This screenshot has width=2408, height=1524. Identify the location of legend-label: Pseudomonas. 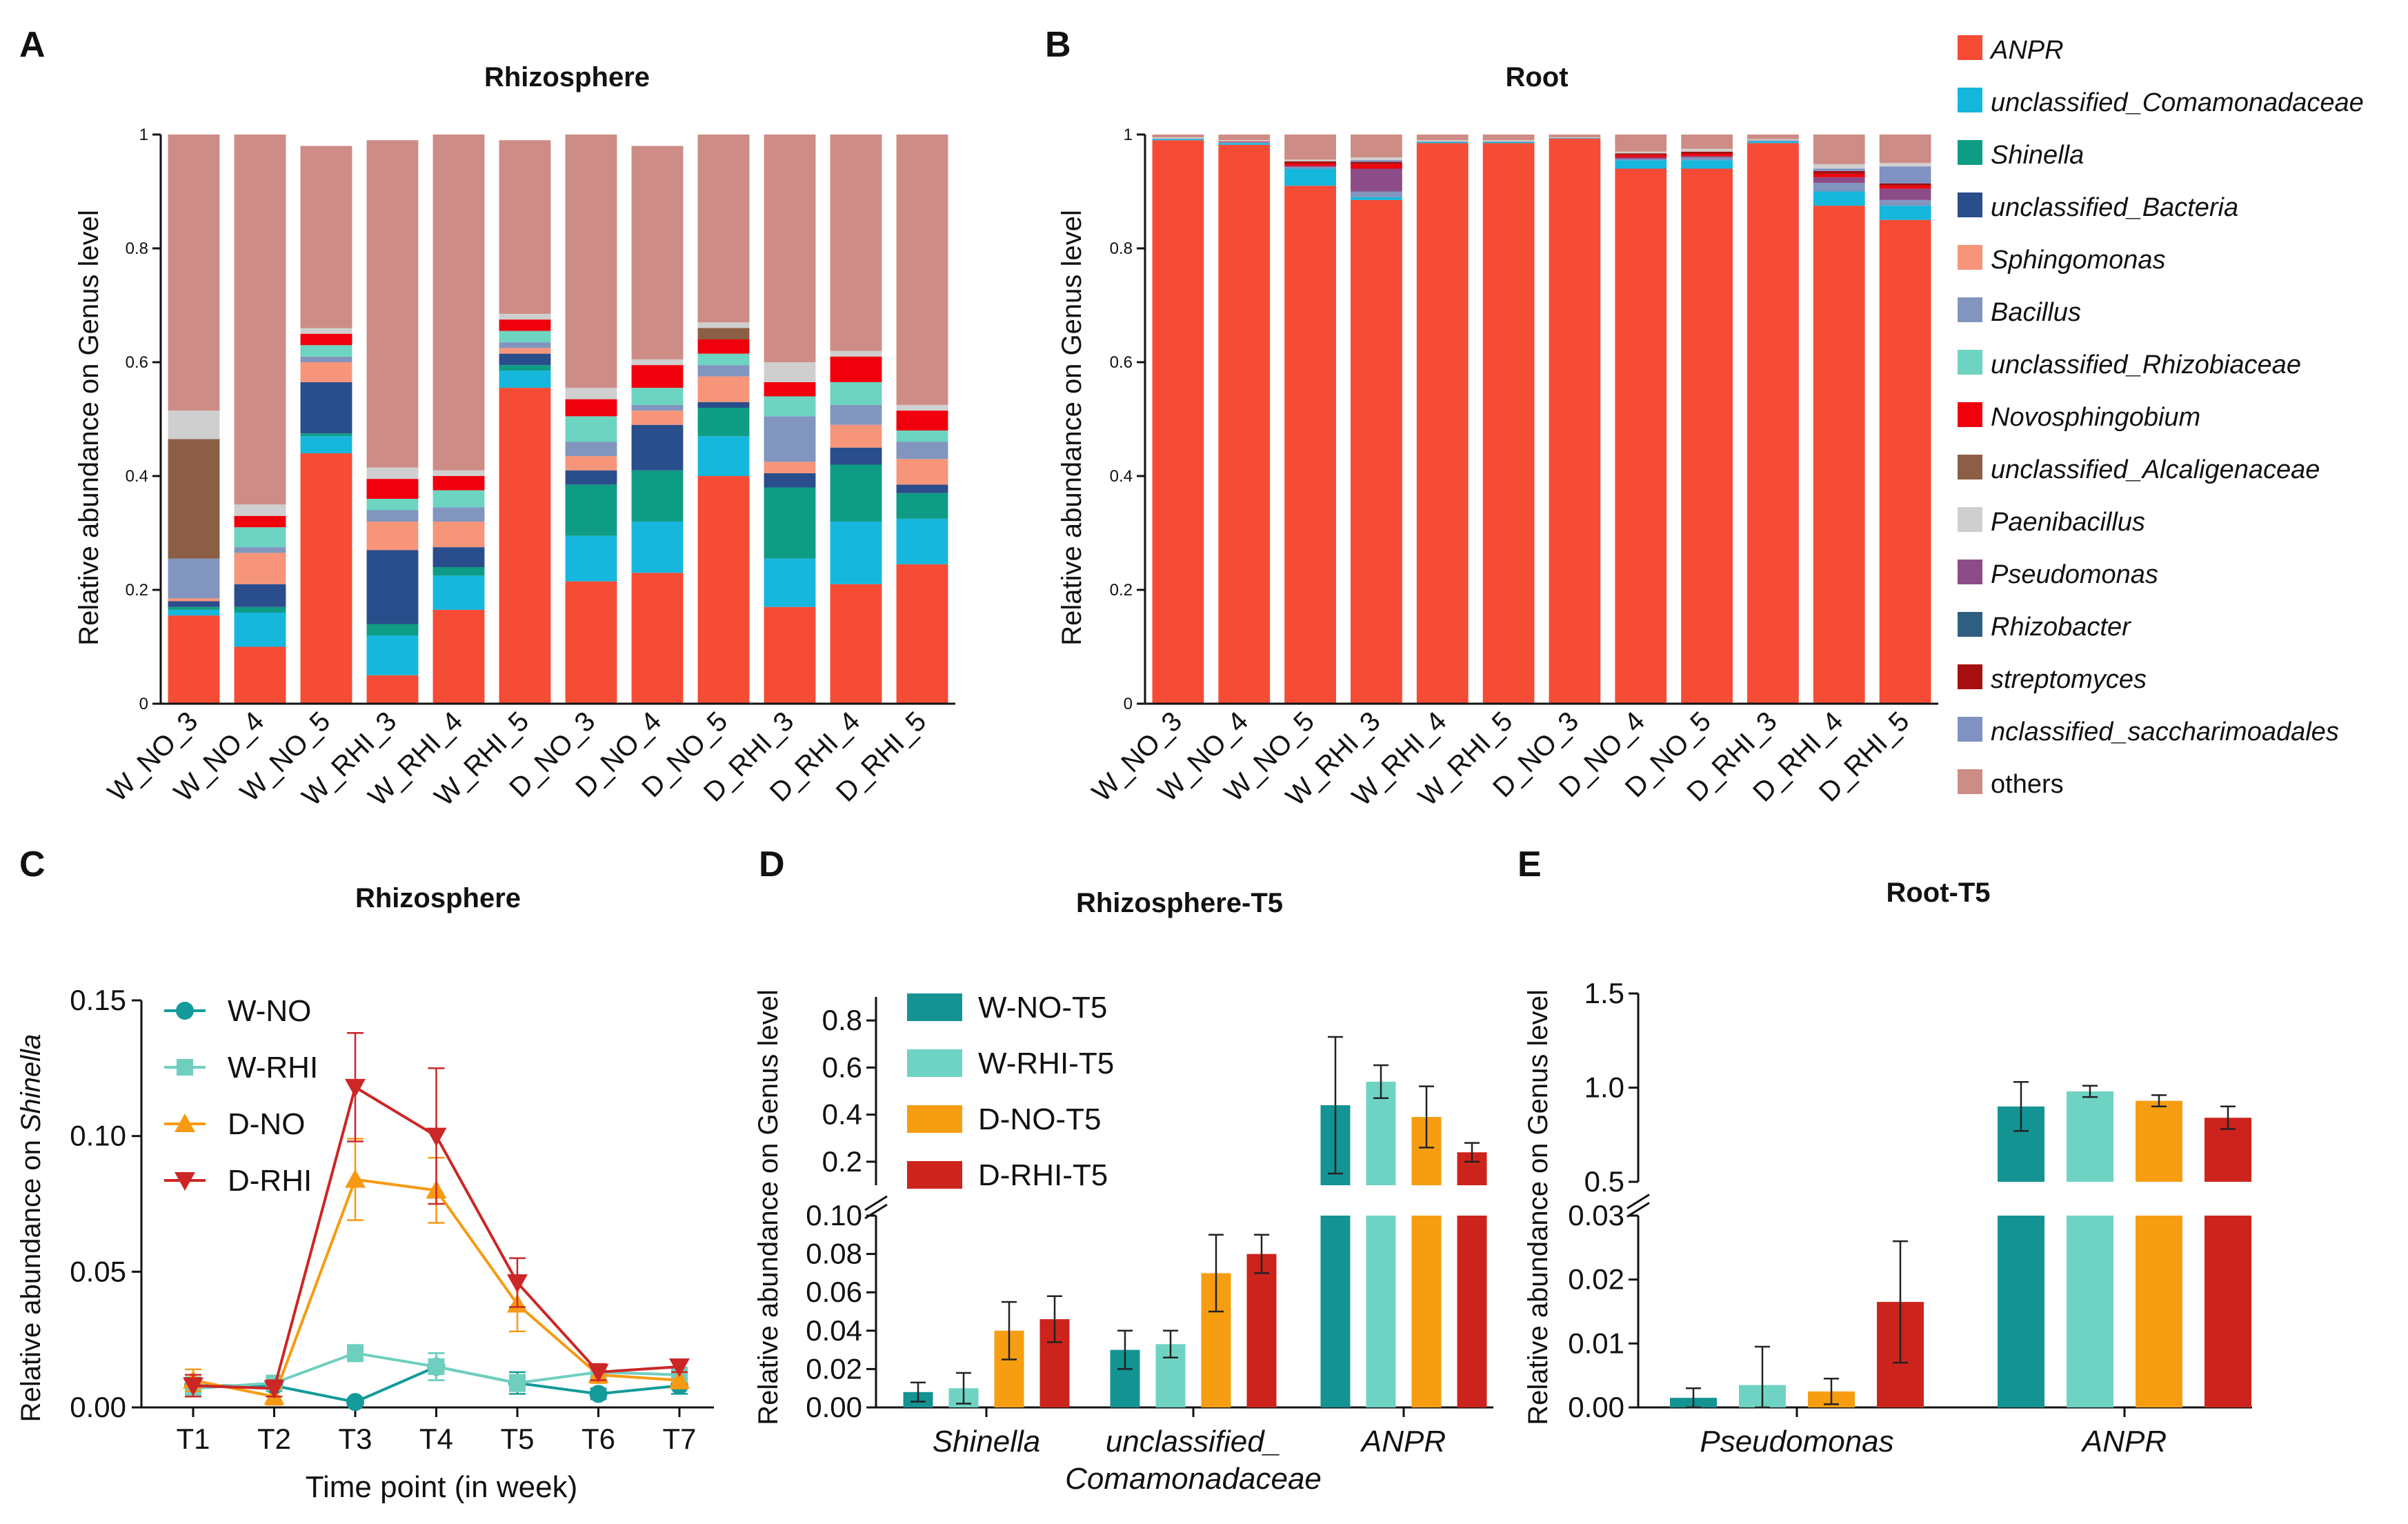
(2074, 574).